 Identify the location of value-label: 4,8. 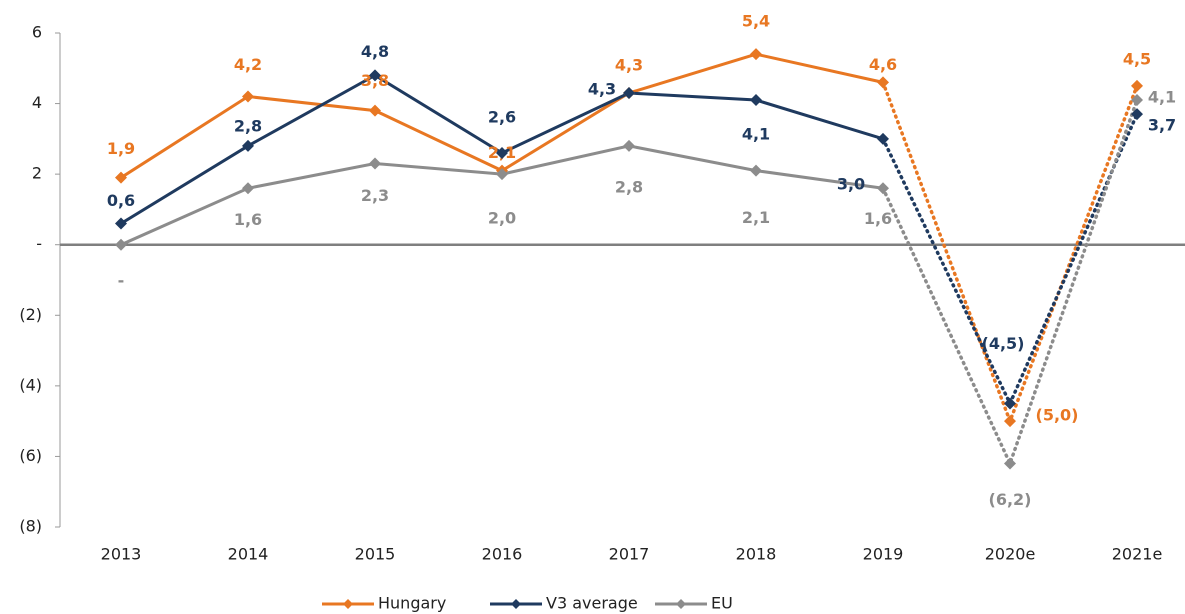
(375, 51).